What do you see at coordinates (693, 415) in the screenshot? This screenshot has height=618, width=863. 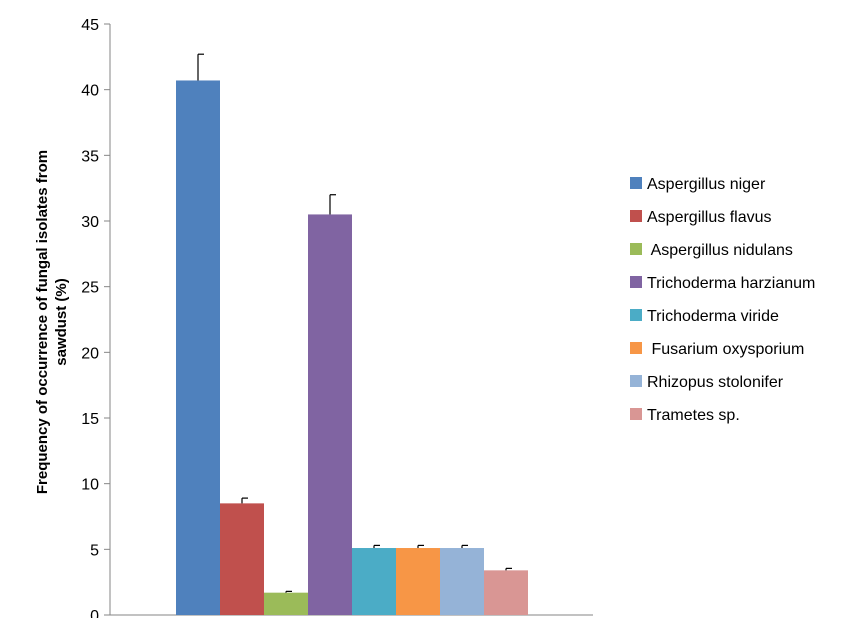 I see `legend-label: Trametes sp.` at bounding box center [693, 415].